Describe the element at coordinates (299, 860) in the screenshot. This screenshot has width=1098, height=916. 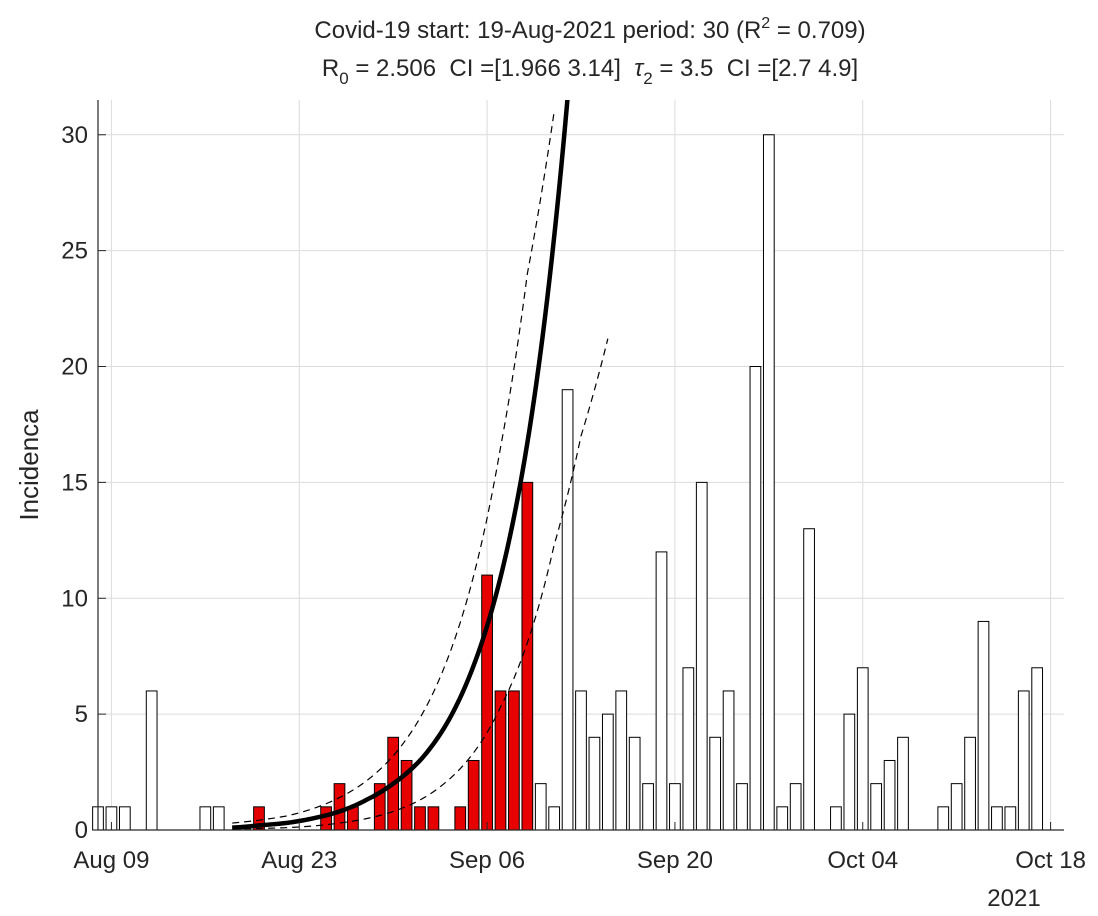
I see `x-tick-label: Aug 23` at that location.